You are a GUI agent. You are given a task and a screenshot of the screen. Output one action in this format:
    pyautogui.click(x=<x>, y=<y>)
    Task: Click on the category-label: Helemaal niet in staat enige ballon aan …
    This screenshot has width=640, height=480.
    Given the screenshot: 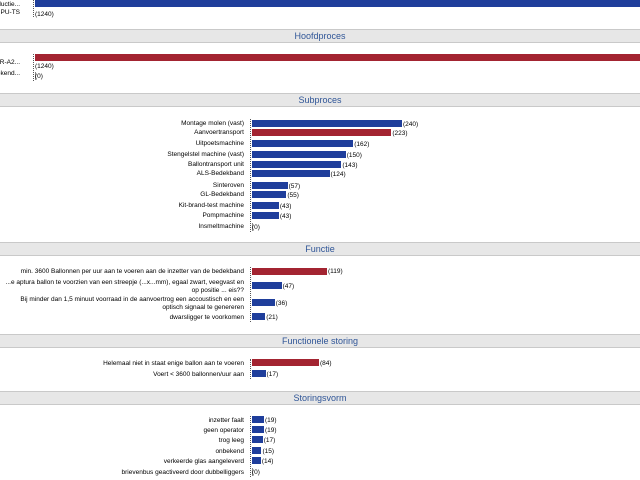 What is the action you would take?
    pyautogui.click(x=173, y=363)
    